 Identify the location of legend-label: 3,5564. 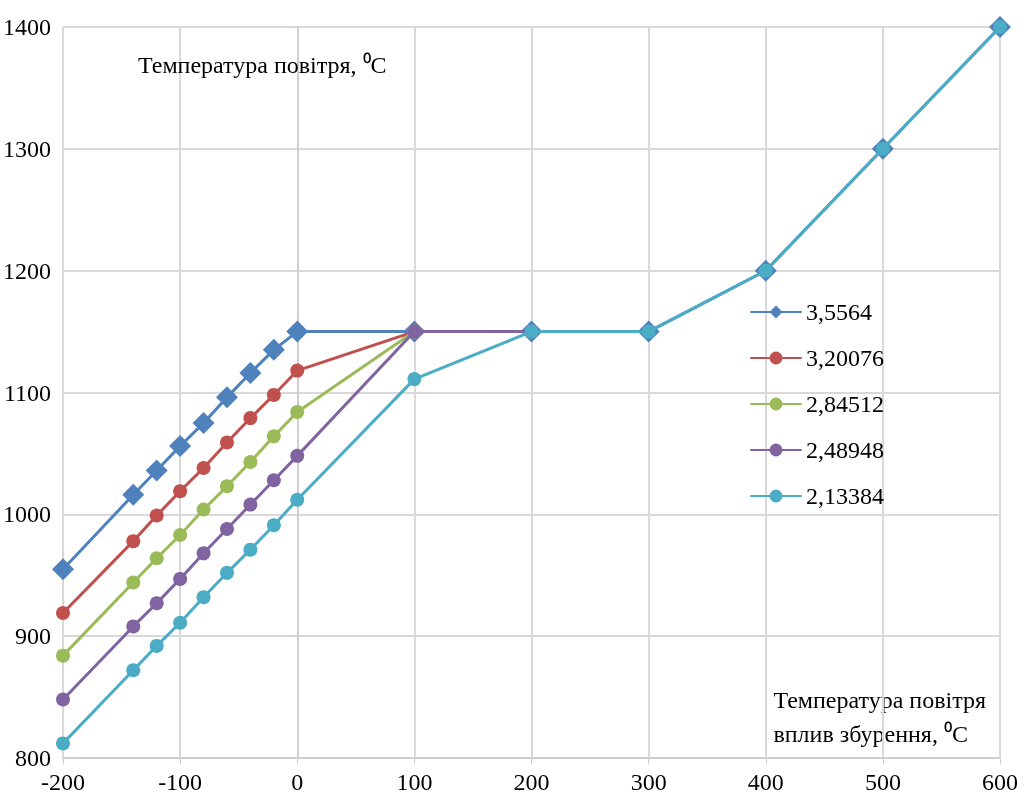
(839, 312).